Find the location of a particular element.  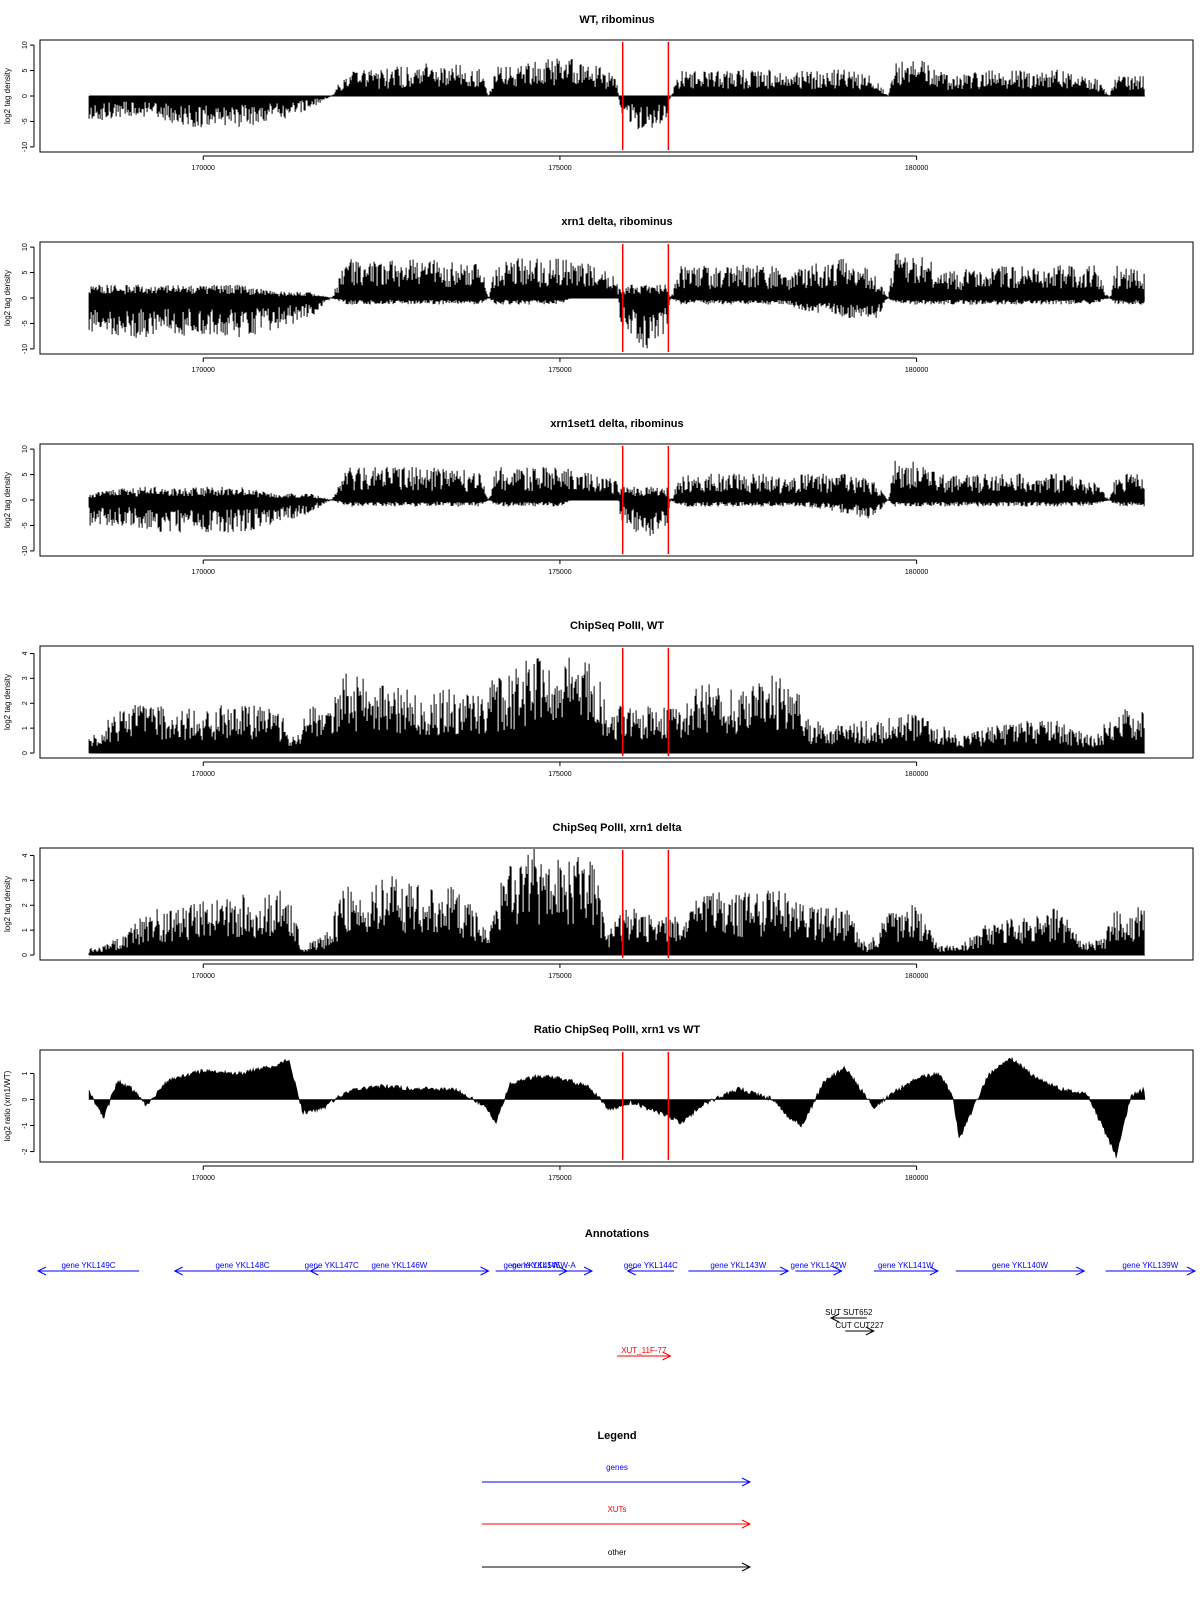

annotation-feature: gene YKL149C is located at coordinates (88, 1268).